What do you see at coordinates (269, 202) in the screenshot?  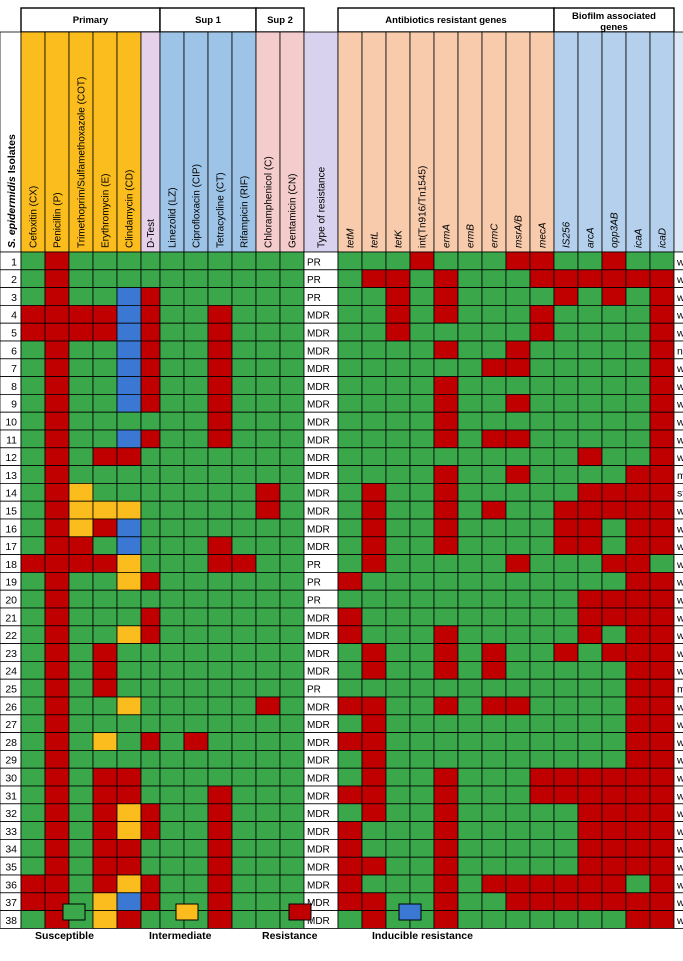 I see `column-header-label: Chloramphenicol (C)` at bounding box center [269, 202].